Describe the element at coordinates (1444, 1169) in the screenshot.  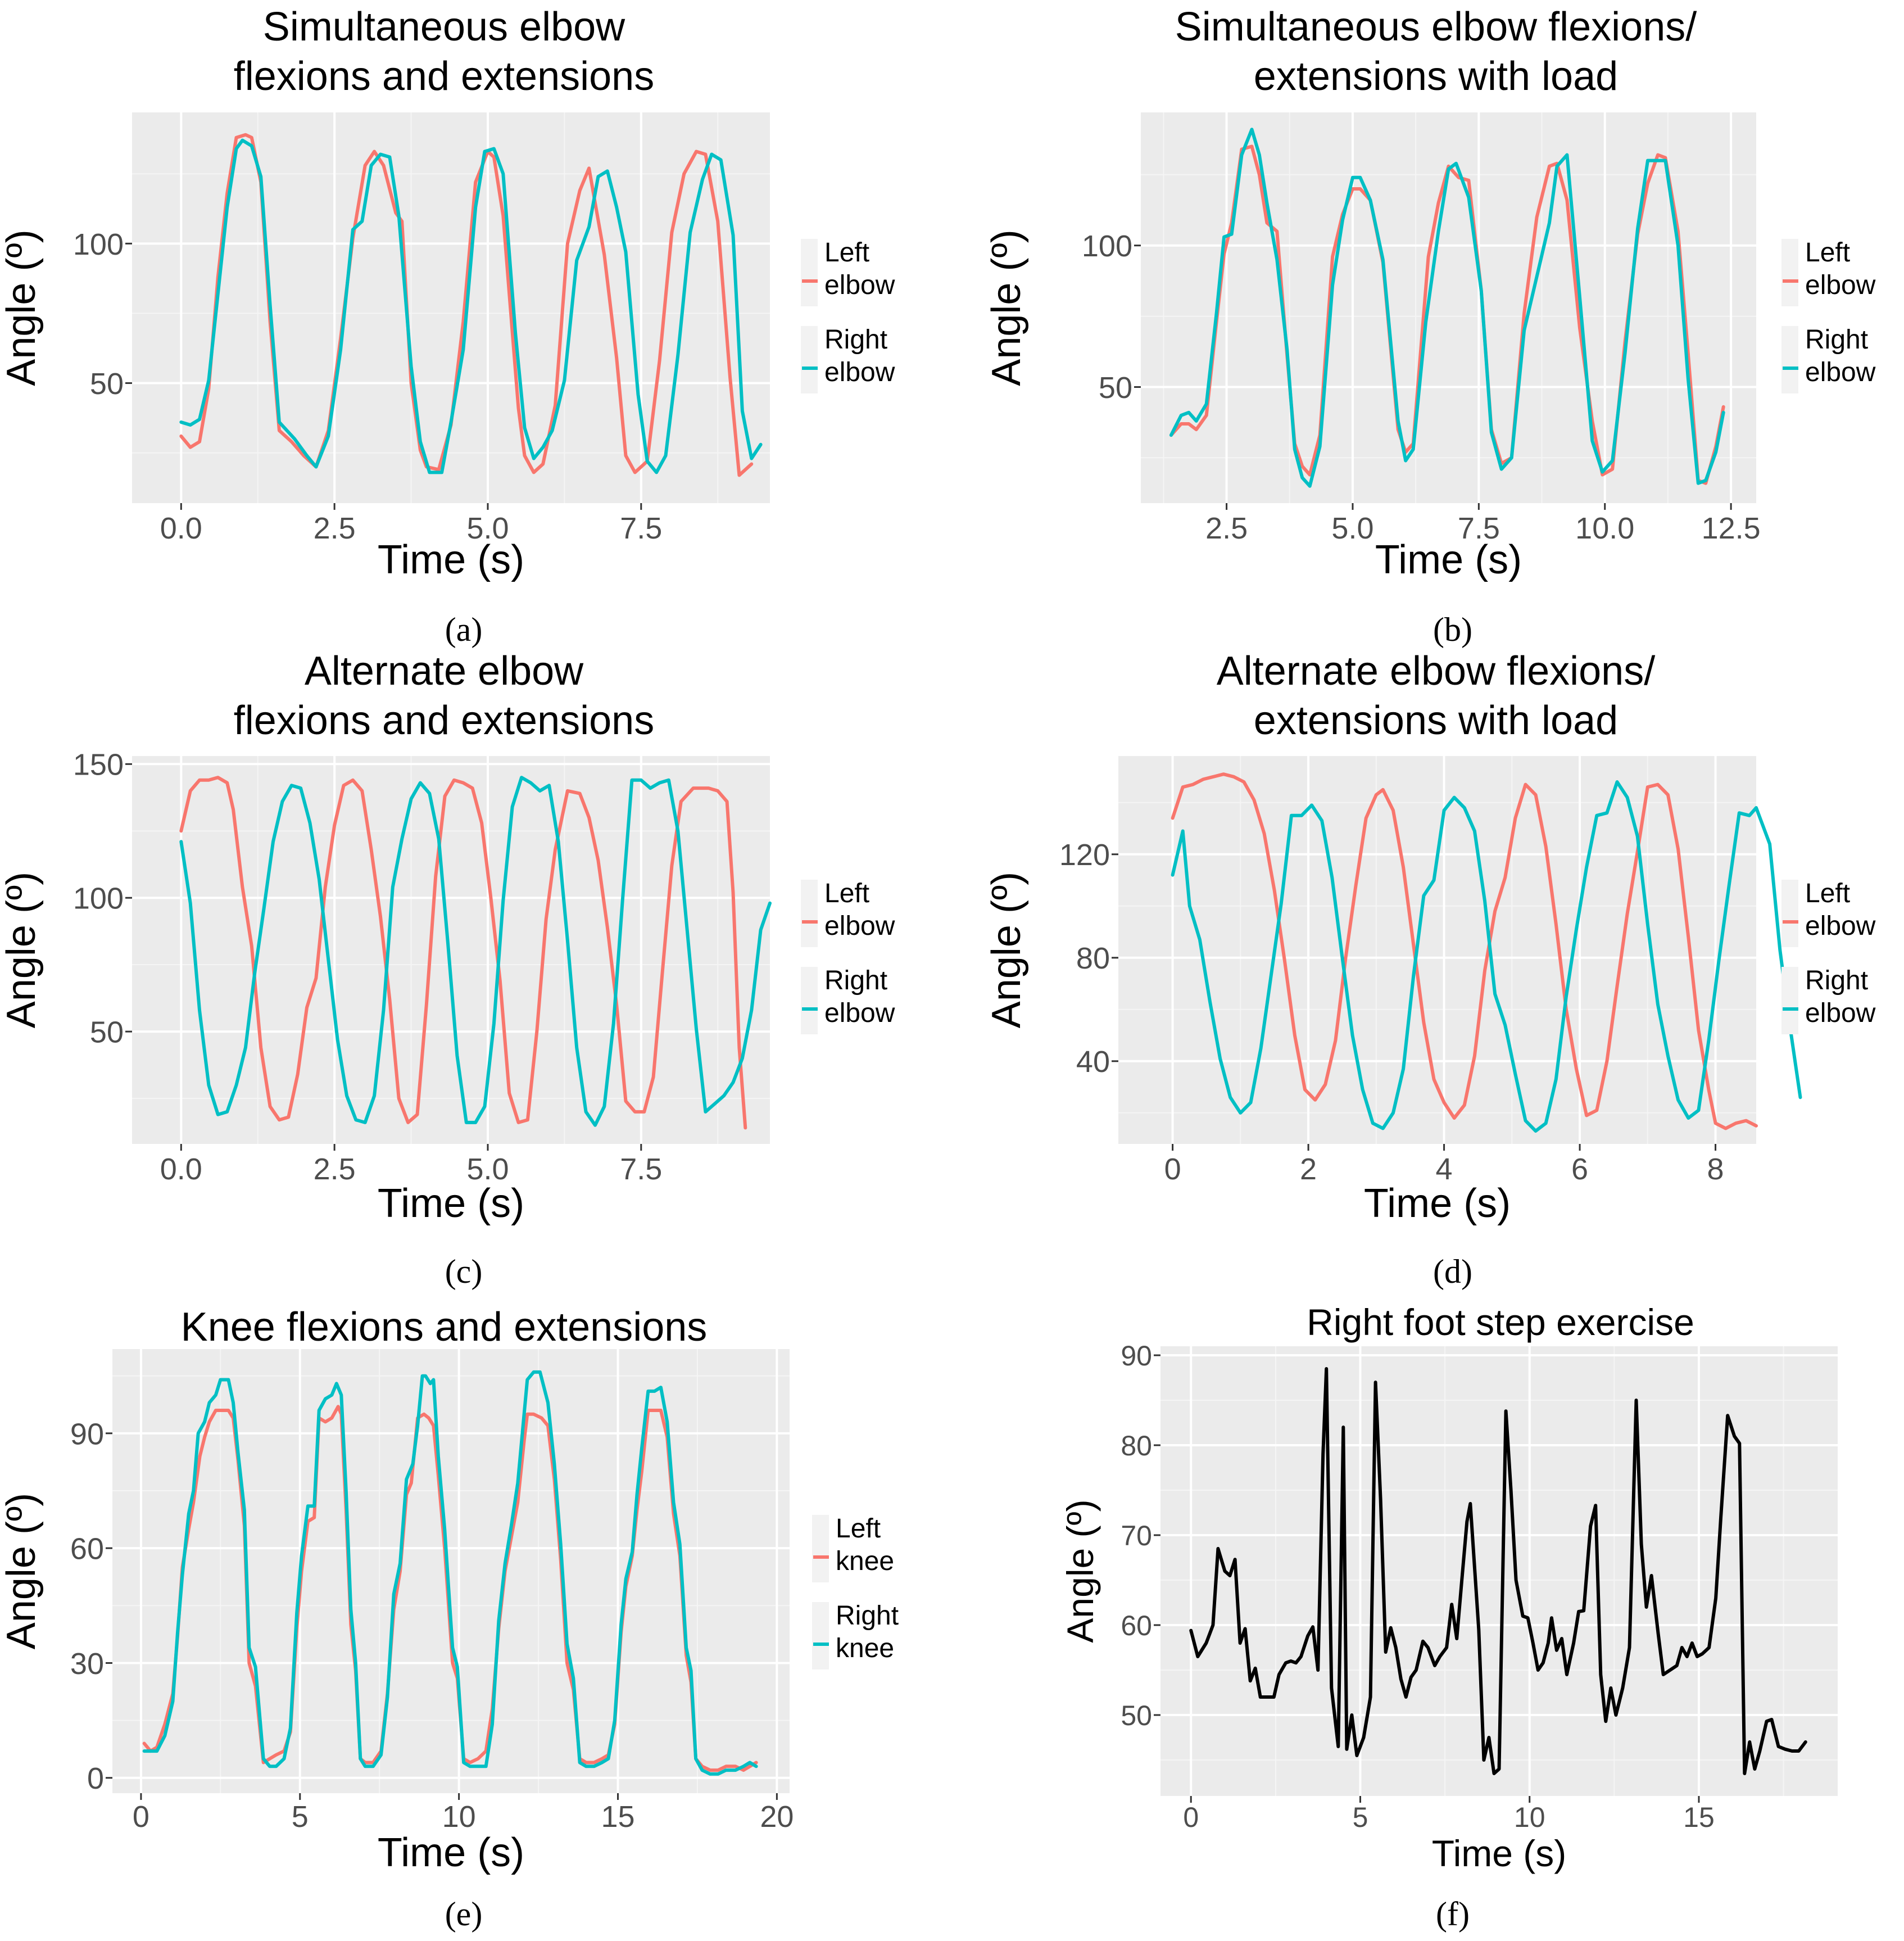
I see `x-tick-label: 4` at that location.